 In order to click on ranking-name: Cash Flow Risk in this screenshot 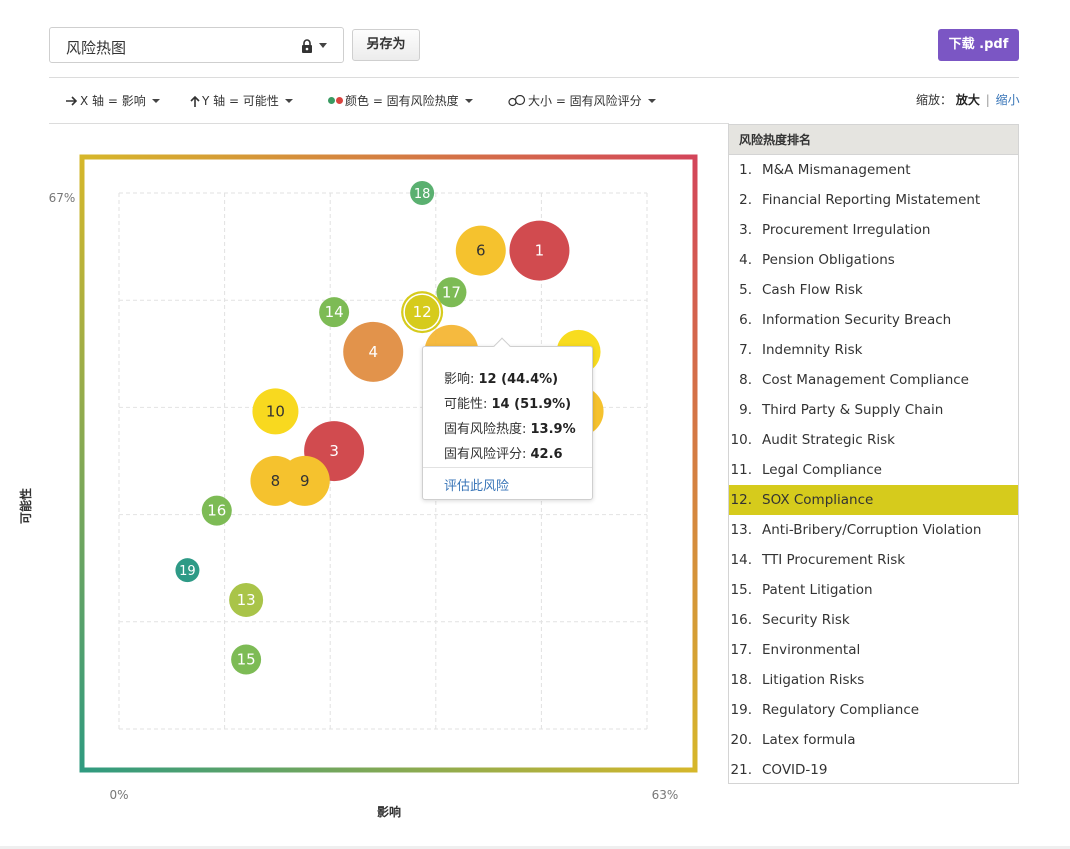, I will do `click(812, 290)`.